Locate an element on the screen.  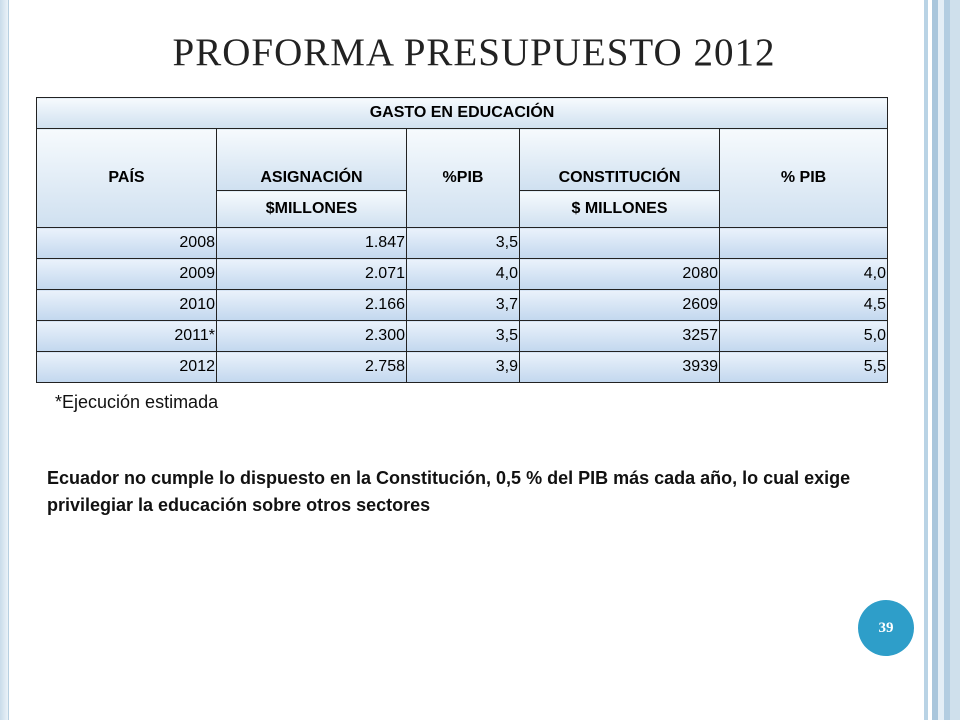
table-row: 2012 2.758 3,9 3939 5,5 is located at coordinates (462, 367).